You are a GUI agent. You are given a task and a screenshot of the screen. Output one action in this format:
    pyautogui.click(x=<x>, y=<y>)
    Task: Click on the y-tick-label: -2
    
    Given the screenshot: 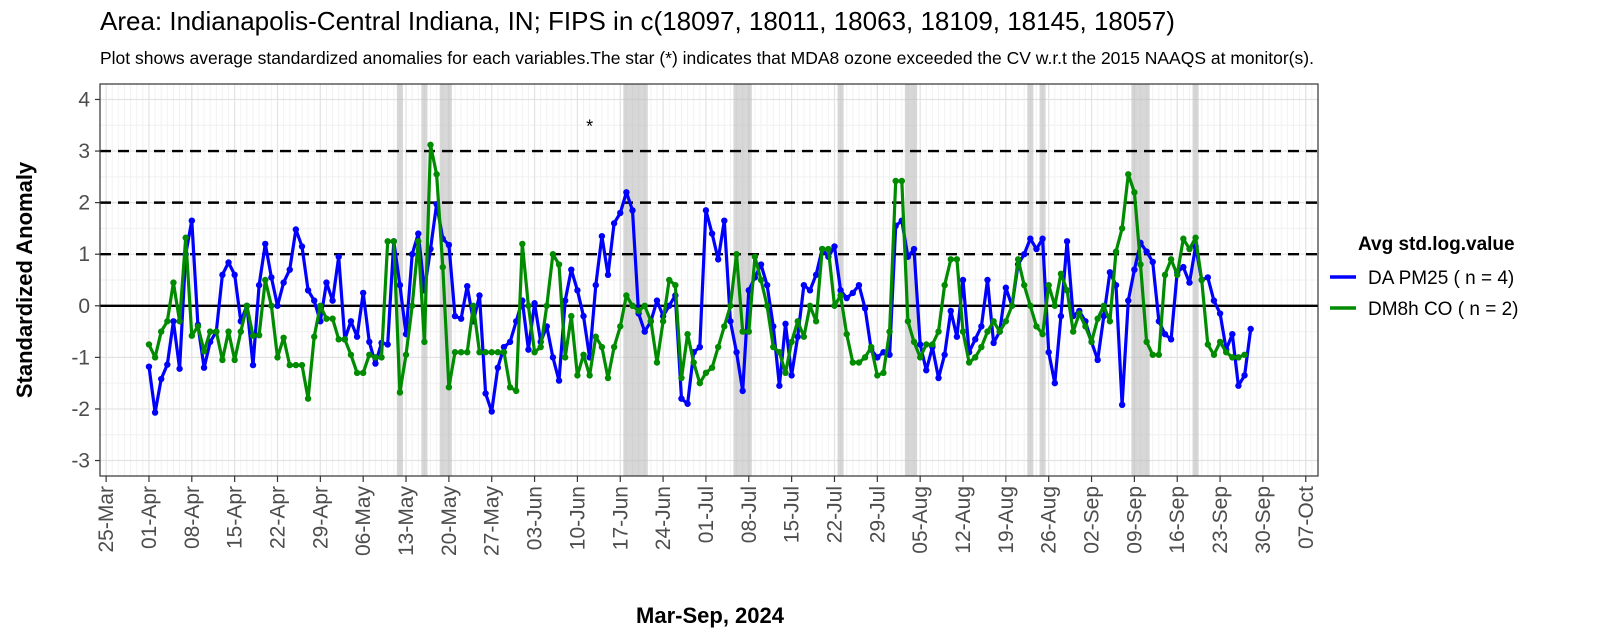 What is the action you would take?
    pyautogui.click(x=80, y=409)
    